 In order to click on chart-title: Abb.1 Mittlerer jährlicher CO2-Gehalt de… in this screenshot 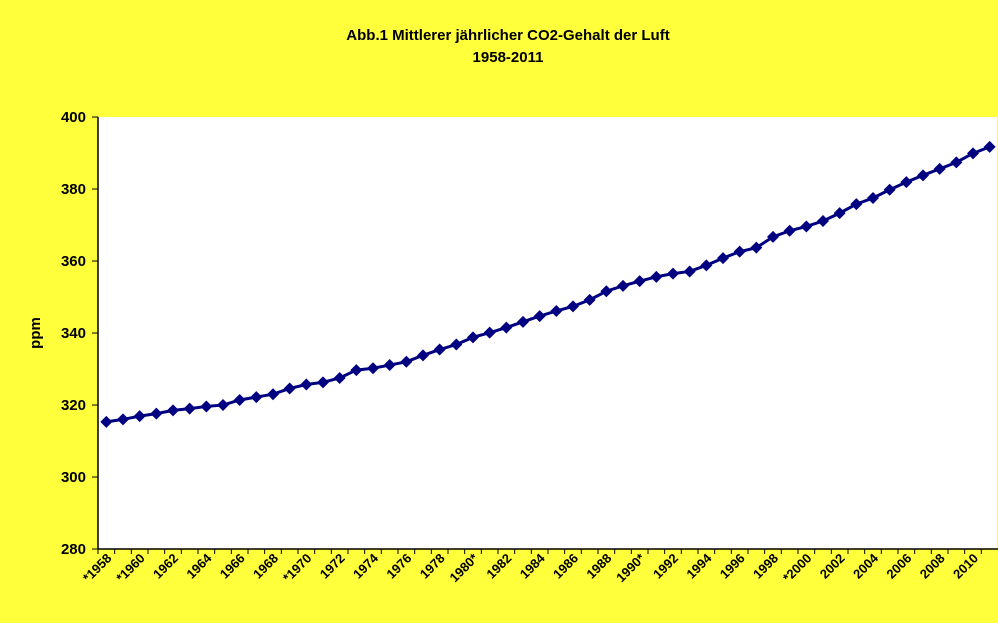, I will do `click(507, 35)`.